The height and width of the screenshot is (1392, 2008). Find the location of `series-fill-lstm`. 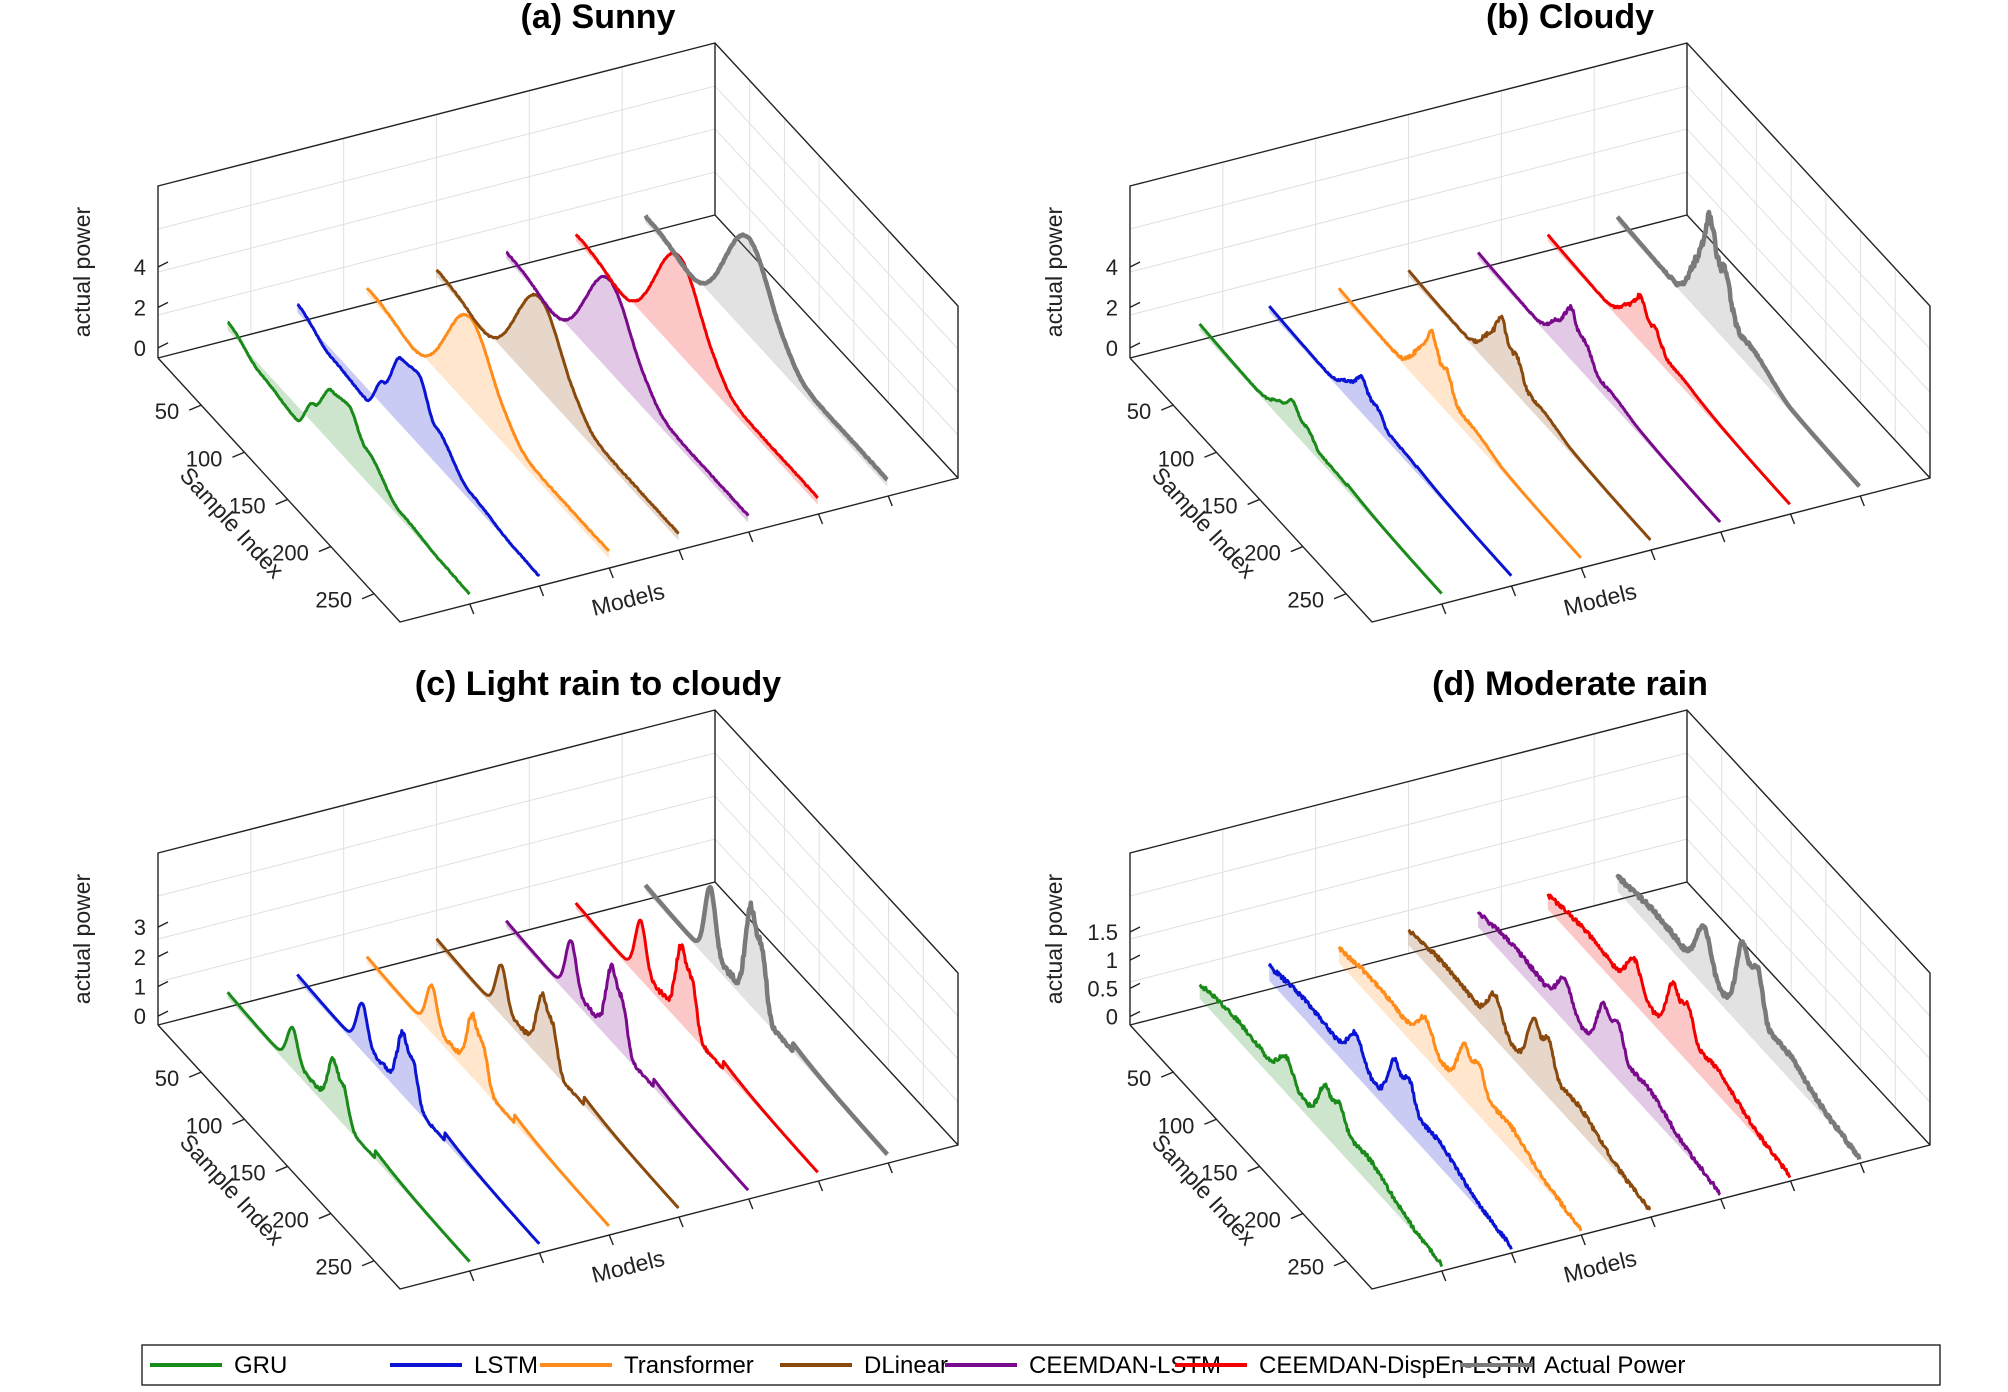

series-fill-lstm is located at coordinates (1390, 1107).